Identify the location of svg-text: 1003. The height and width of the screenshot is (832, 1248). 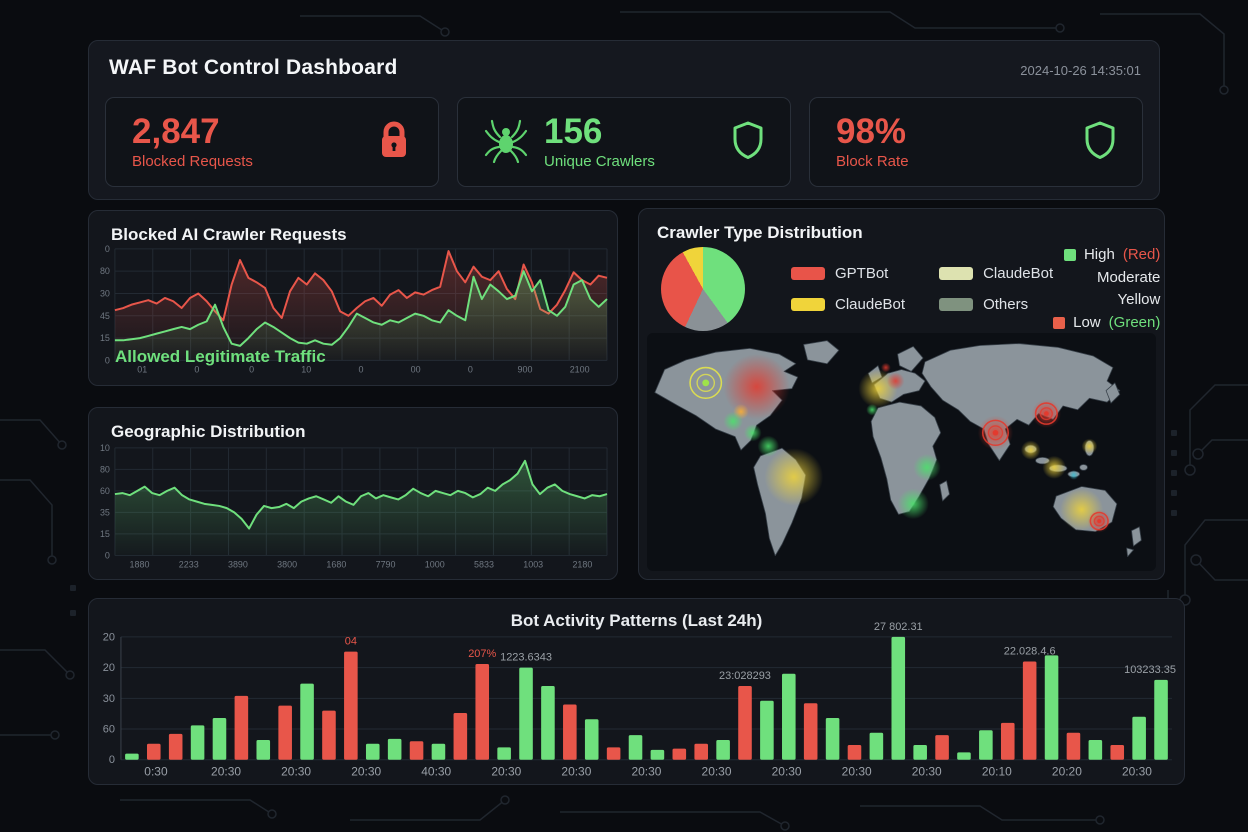
(533, 564).